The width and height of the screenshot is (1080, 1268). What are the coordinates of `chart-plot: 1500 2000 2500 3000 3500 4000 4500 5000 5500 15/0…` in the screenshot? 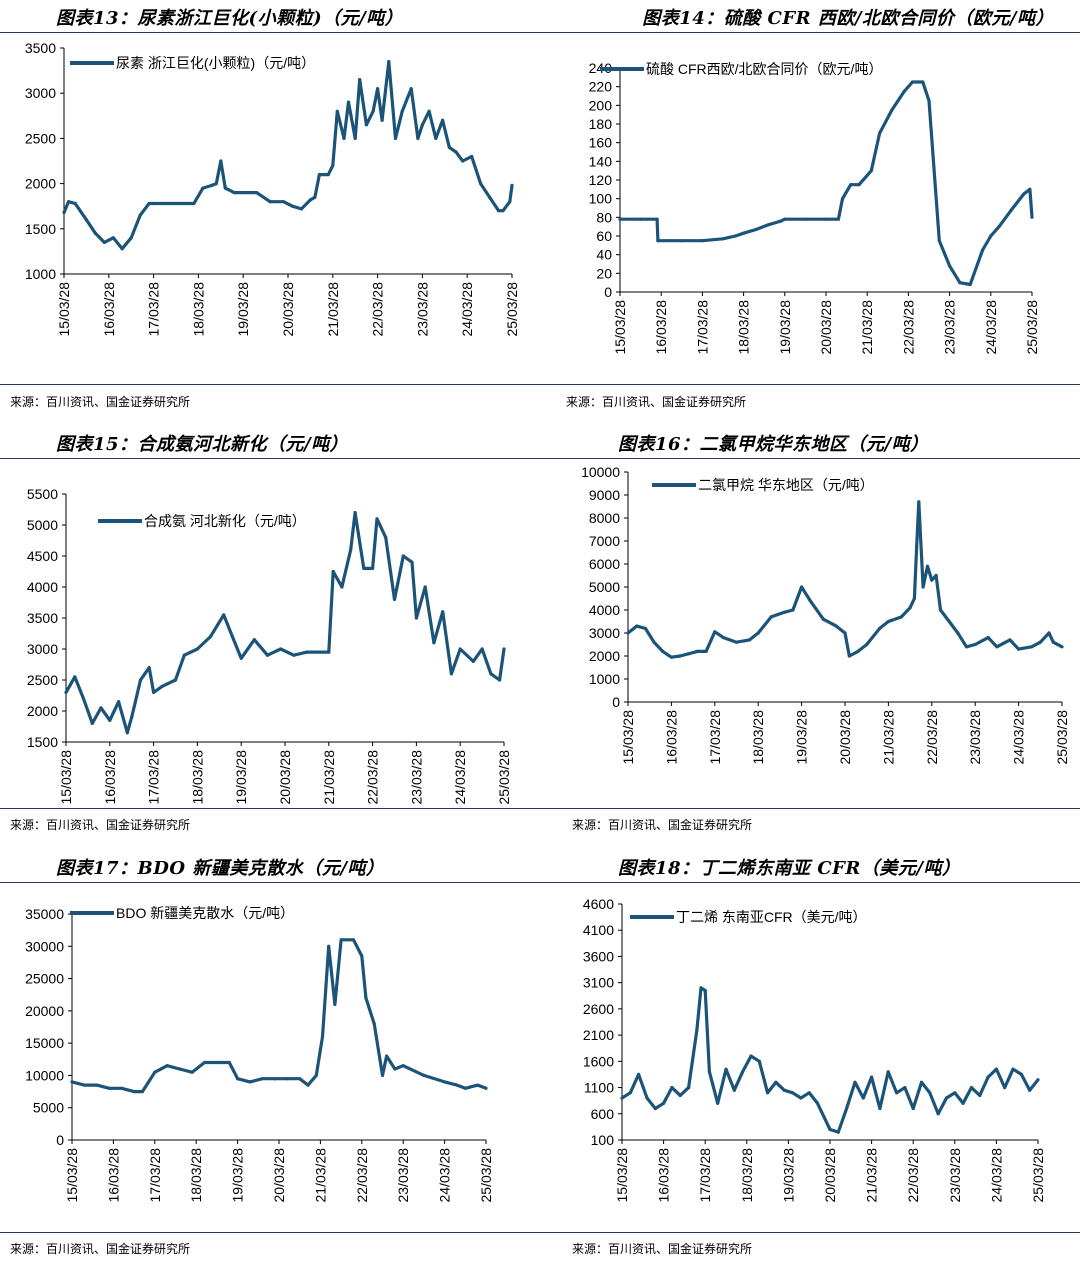 It's located at (269, 645).